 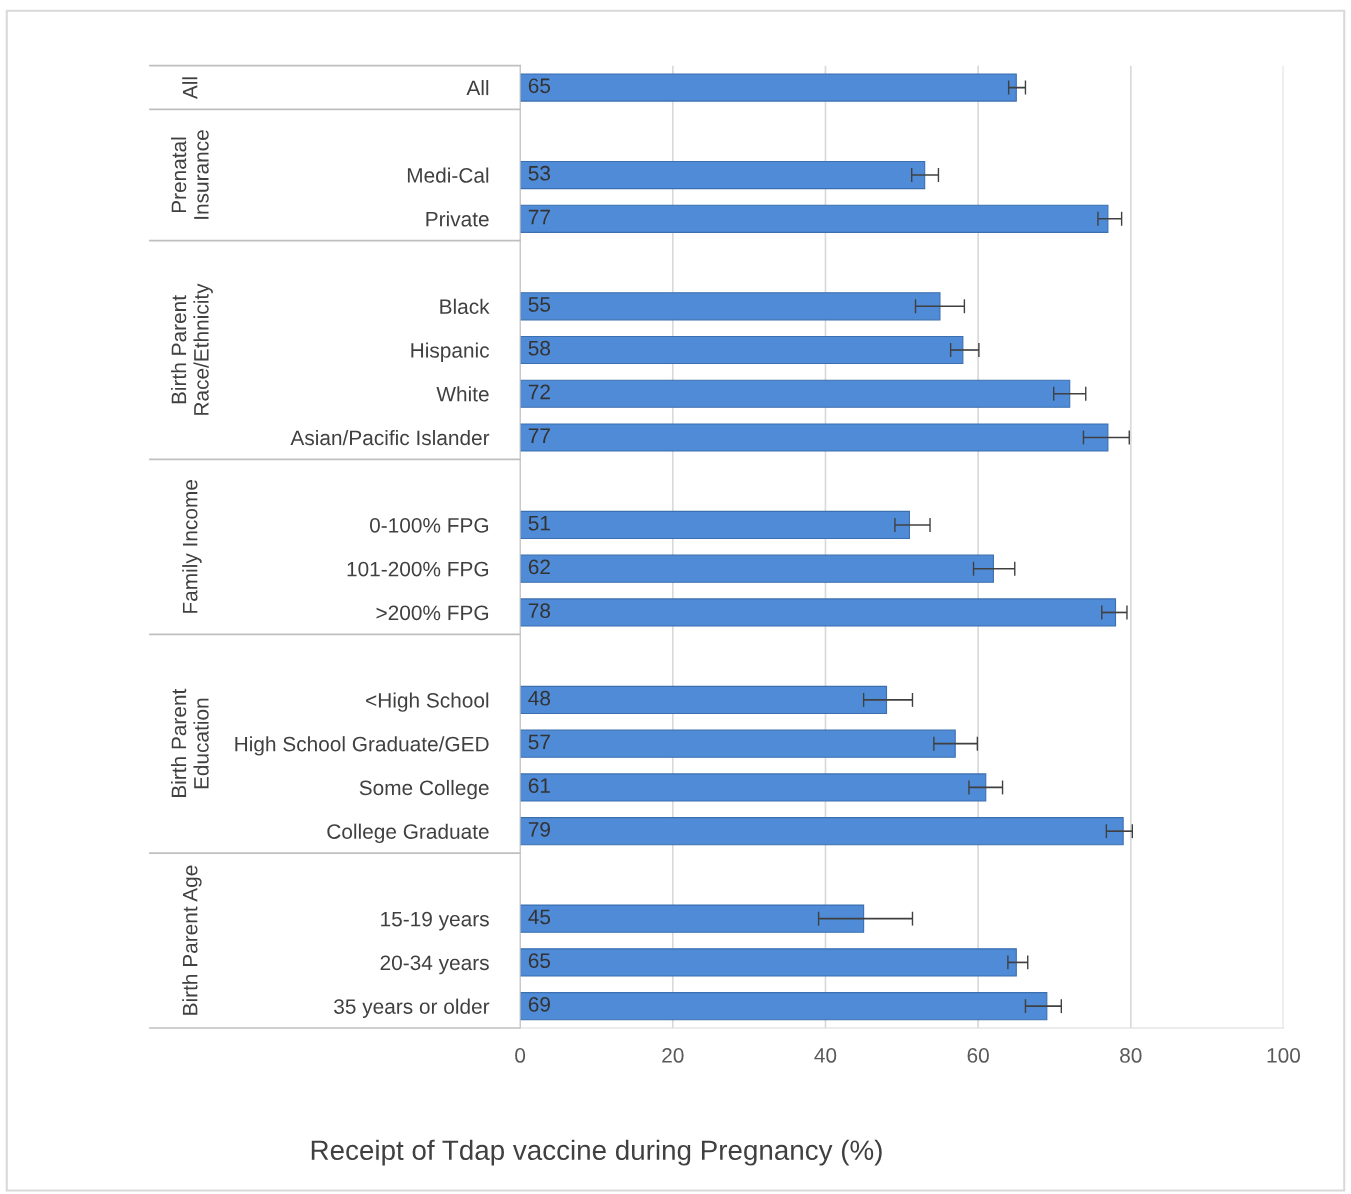 I want to click on y-tick-label: Asian/Pacific Islander, so click(x=390, y=437).